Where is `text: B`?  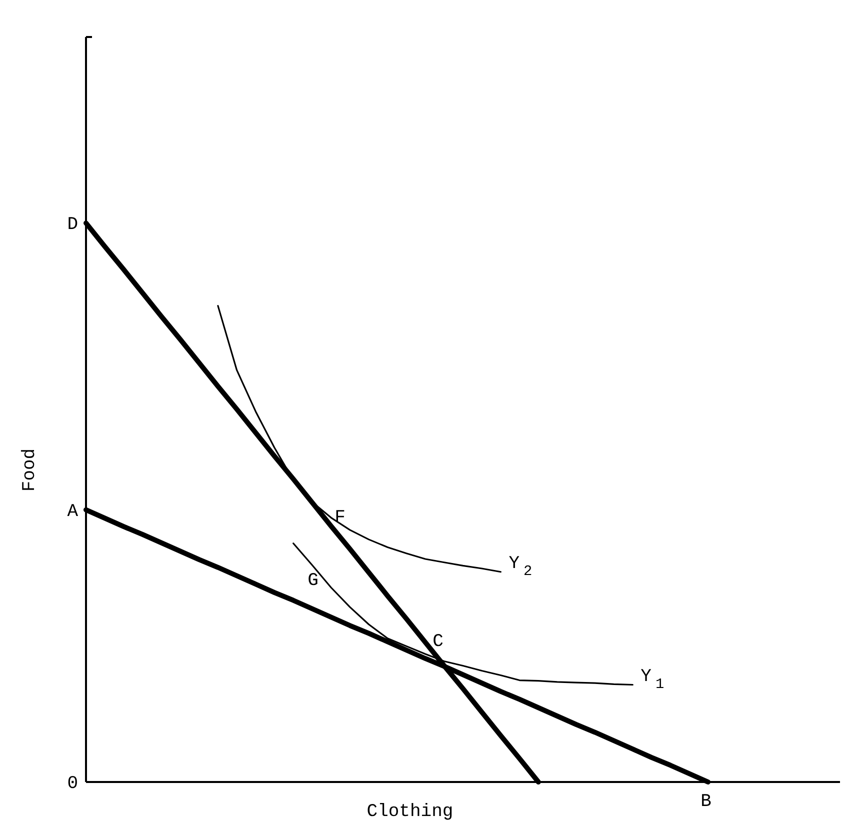
text: B is located at coordinates (706, 802).